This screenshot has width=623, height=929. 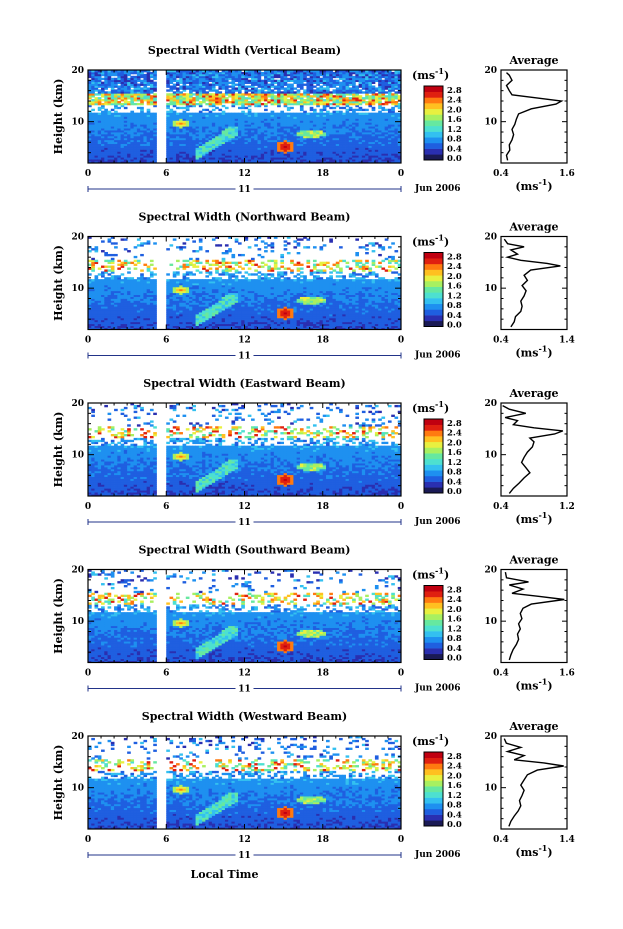 I want to click on colorbar-swatch, so click(x=433, y=128).